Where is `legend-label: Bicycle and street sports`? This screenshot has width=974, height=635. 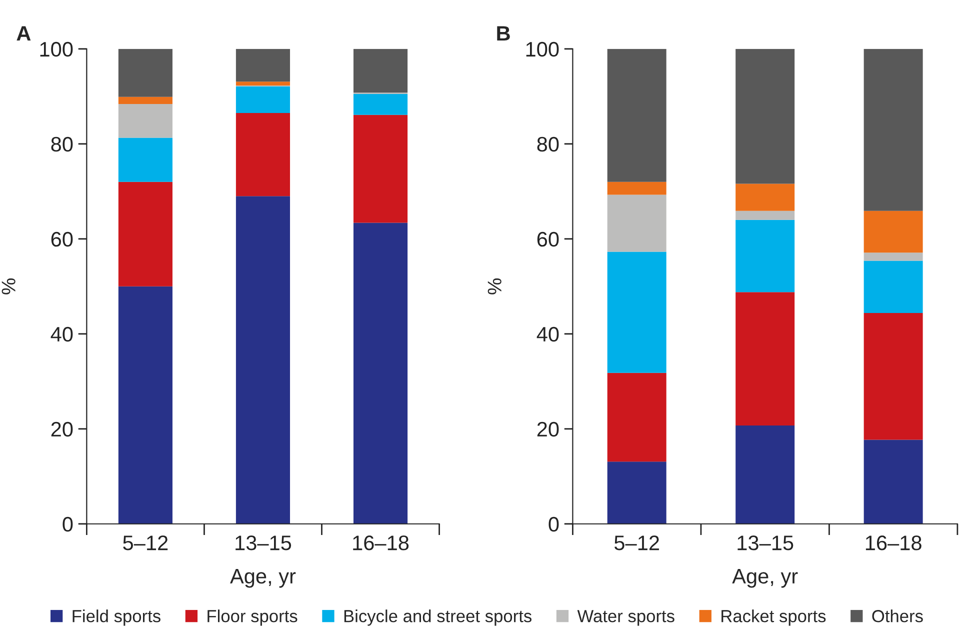
legend-label: Bicycle and street sports is located at coordinates (438, 618).